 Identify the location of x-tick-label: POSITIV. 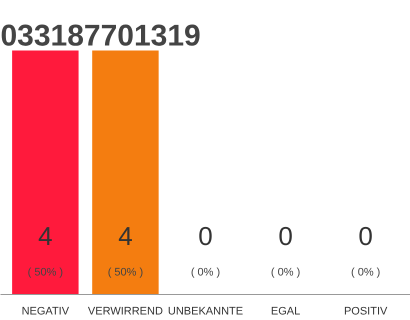
(366, 312).